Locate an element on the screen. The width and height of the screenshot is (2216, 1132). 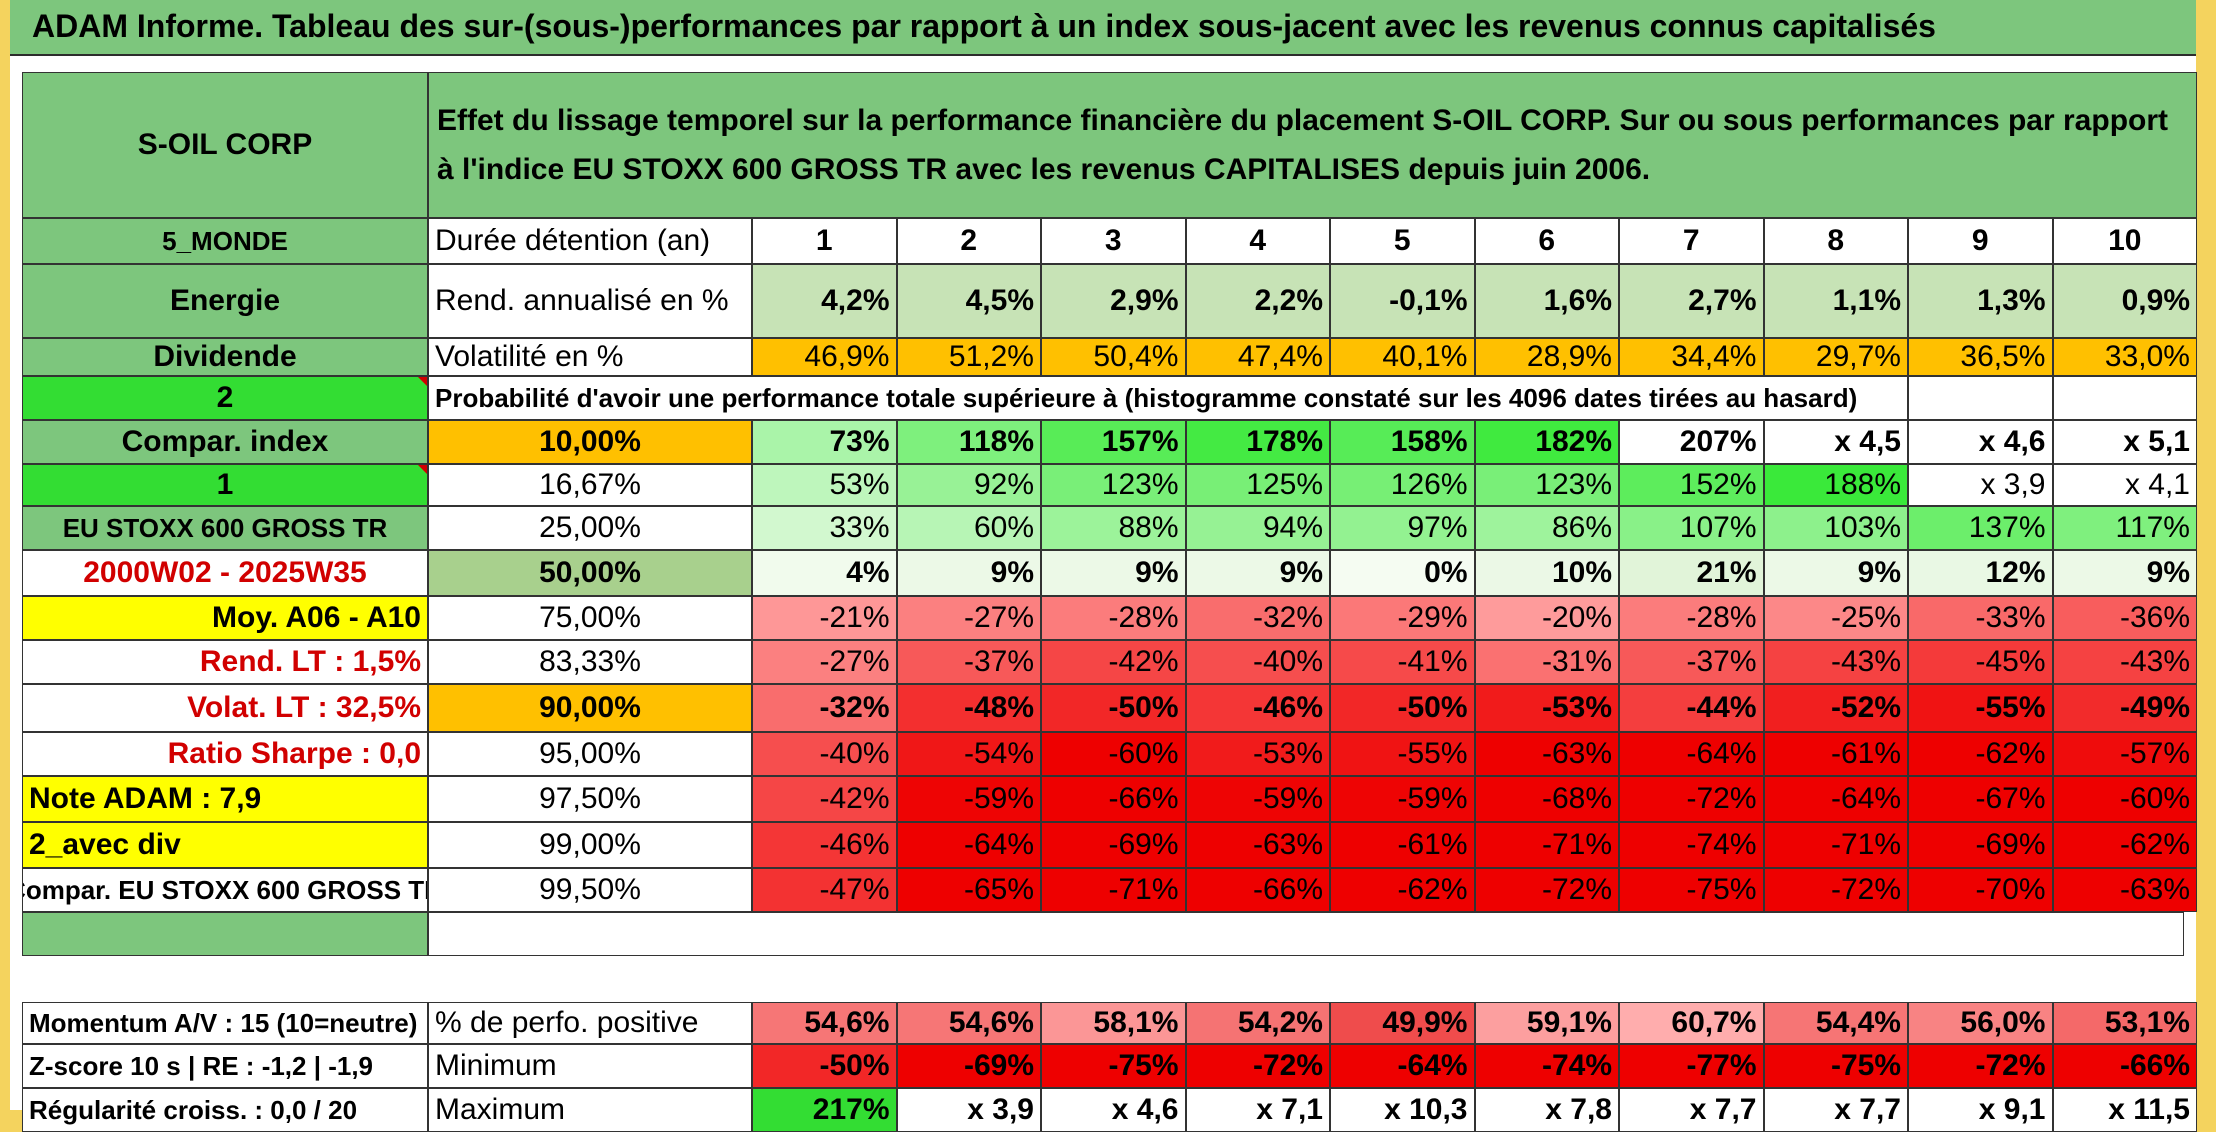
percentile-label-text: 90,00% is located at coordinates (590, 707).